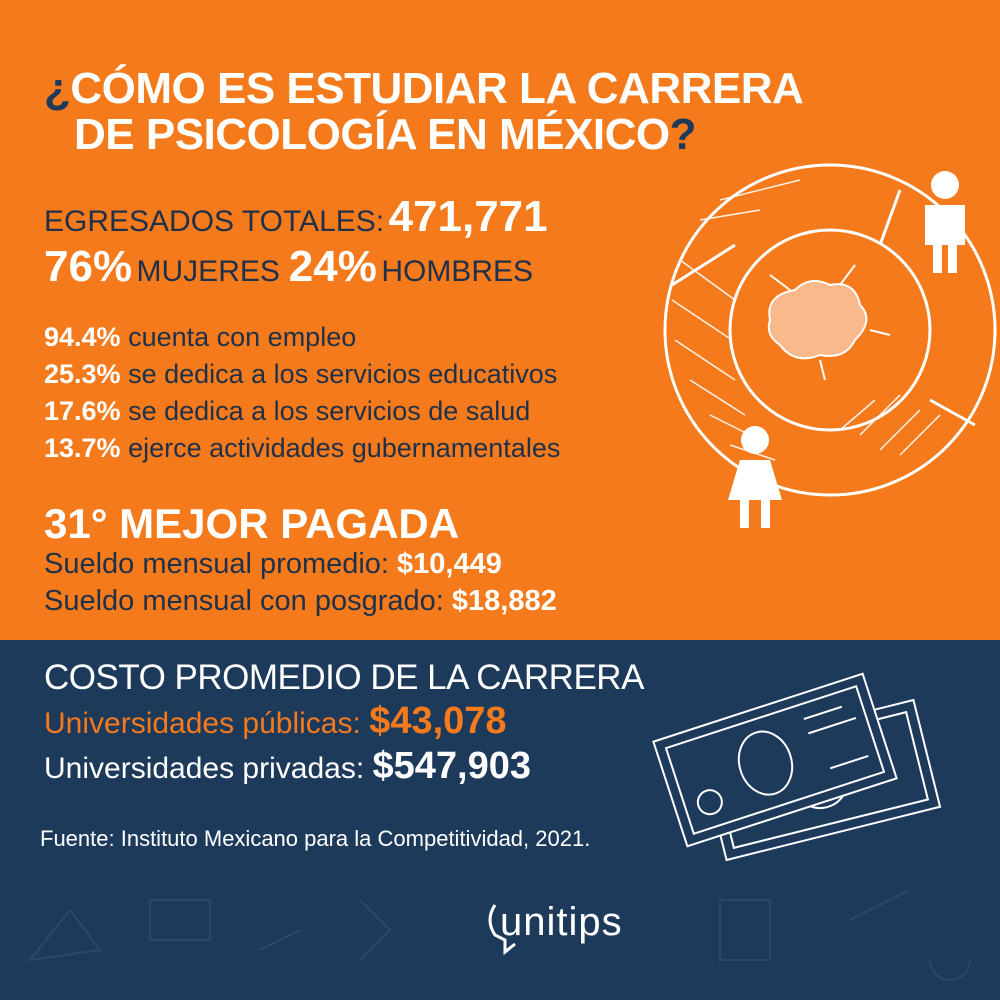  I want to click on stat-text: se dedica a los servicios educativos, so click(343, 374).